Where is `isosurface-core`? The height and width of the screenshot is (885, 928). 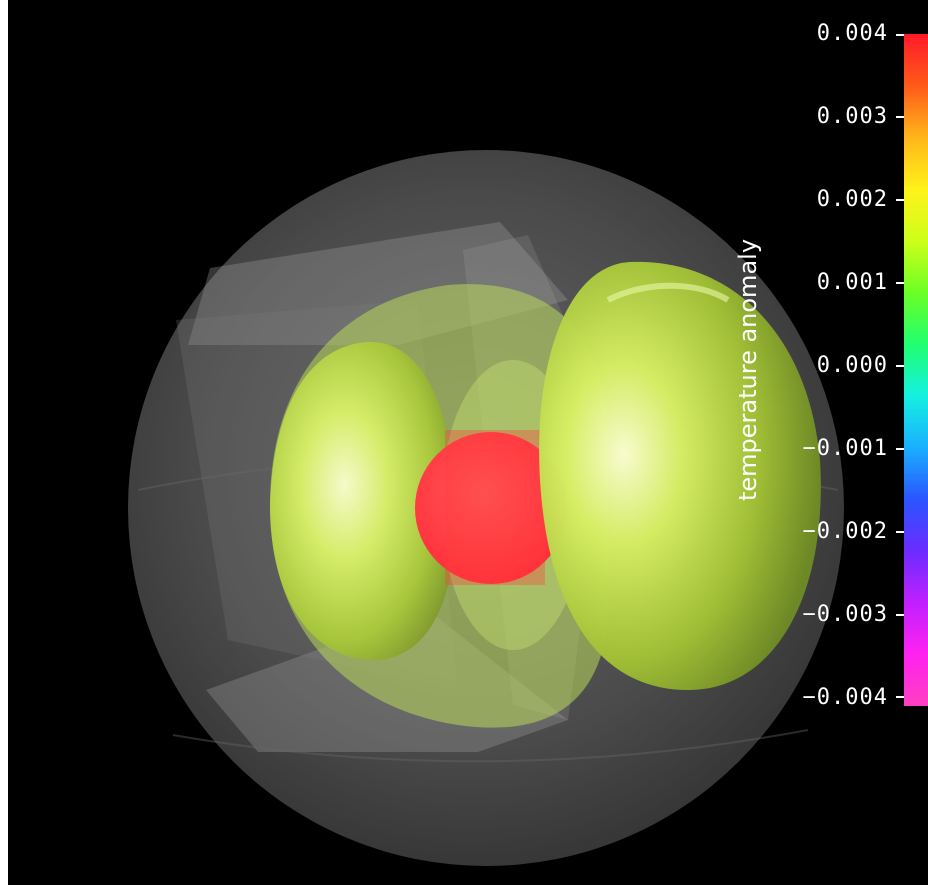
isosurface-core is located at coordinates (491, 508).